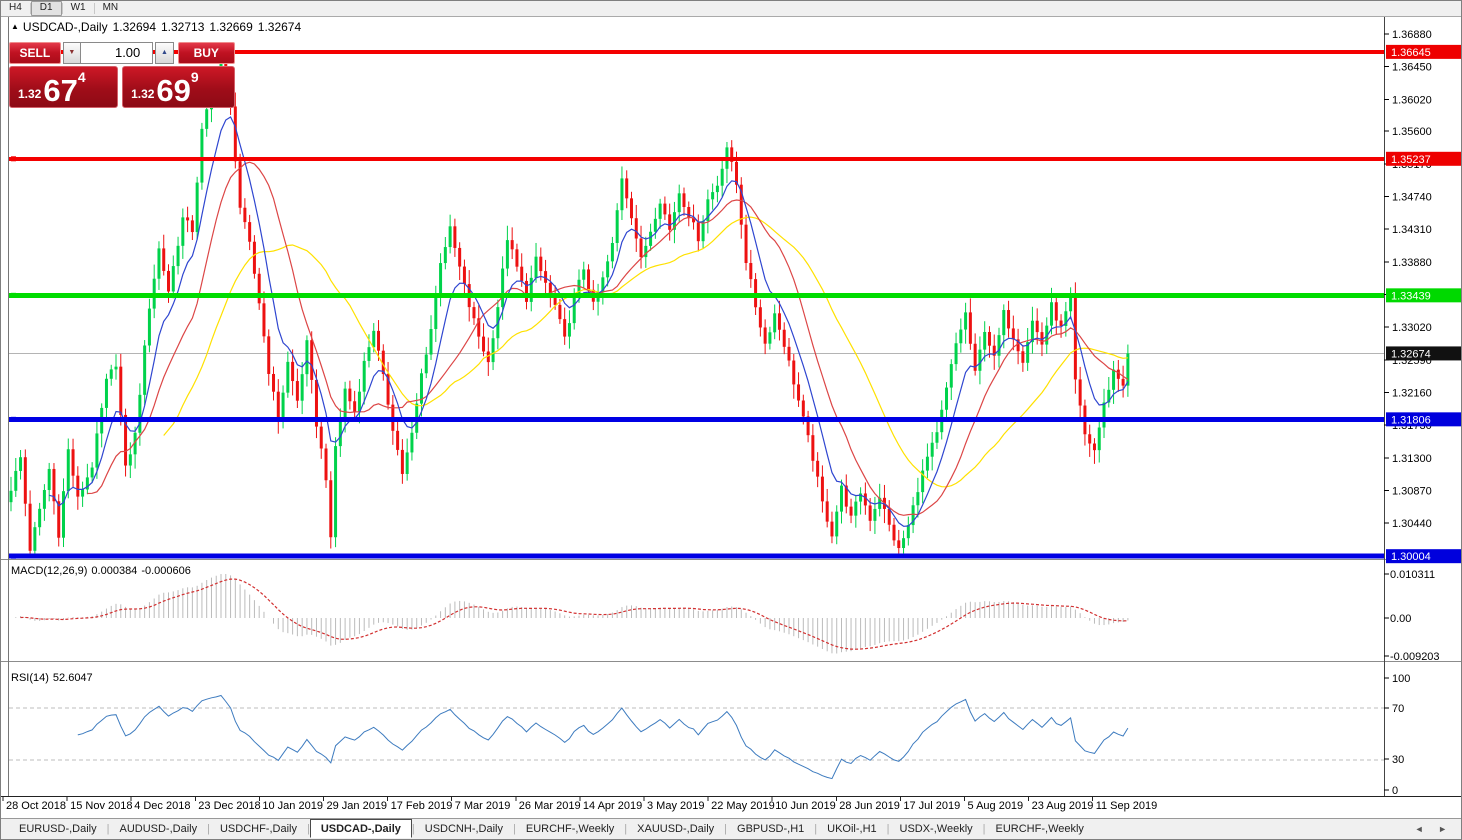 This screenshot has height=840, width=1462. What do you see at coordinates (194, 77) in the screenshot?
I see `buy-price-sup: 9` at bounding box center [194, 77].